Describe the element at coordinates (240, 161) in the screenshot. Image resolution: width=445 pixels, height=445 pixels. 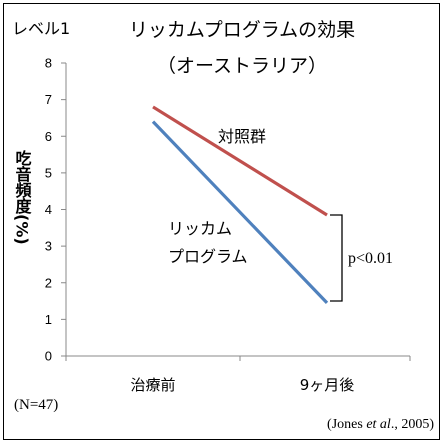
I see `series-line-control` at that location.